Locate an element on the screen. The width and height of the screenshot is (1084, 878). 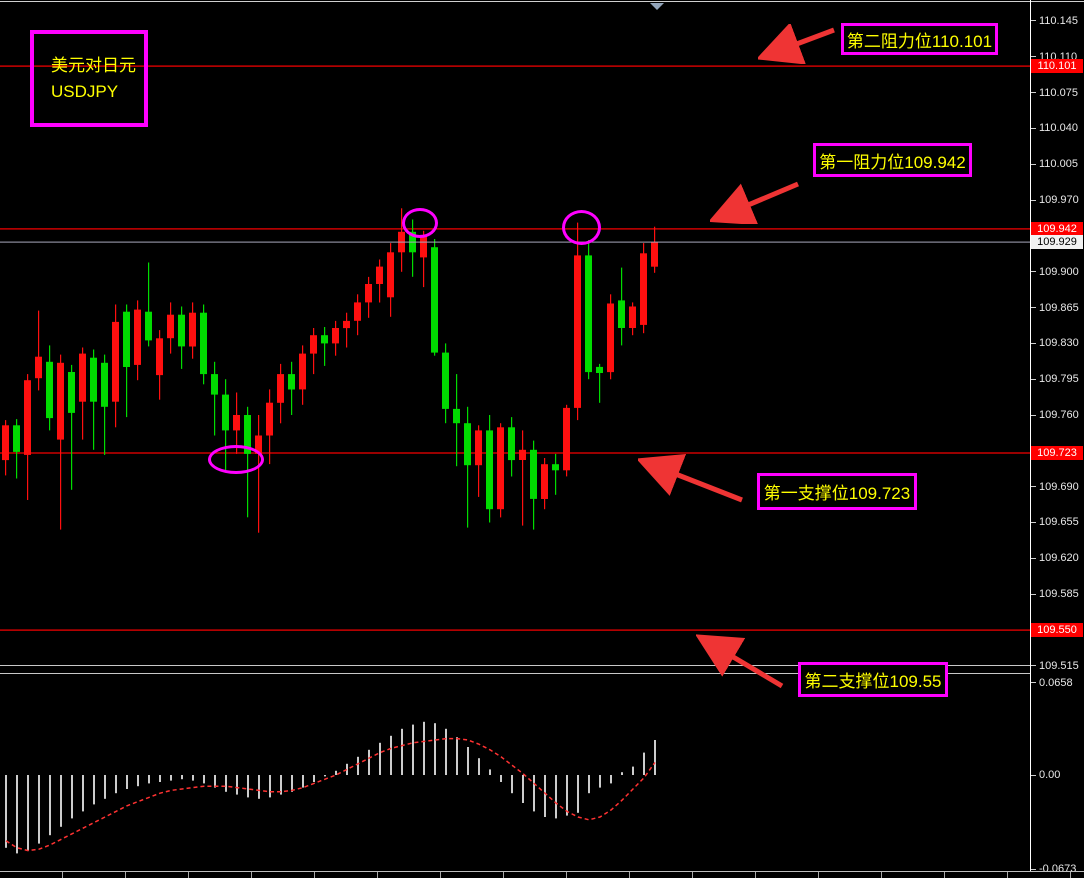
resistance1-label: 第一阻力位109.942 is located at coordinates (892, 162).